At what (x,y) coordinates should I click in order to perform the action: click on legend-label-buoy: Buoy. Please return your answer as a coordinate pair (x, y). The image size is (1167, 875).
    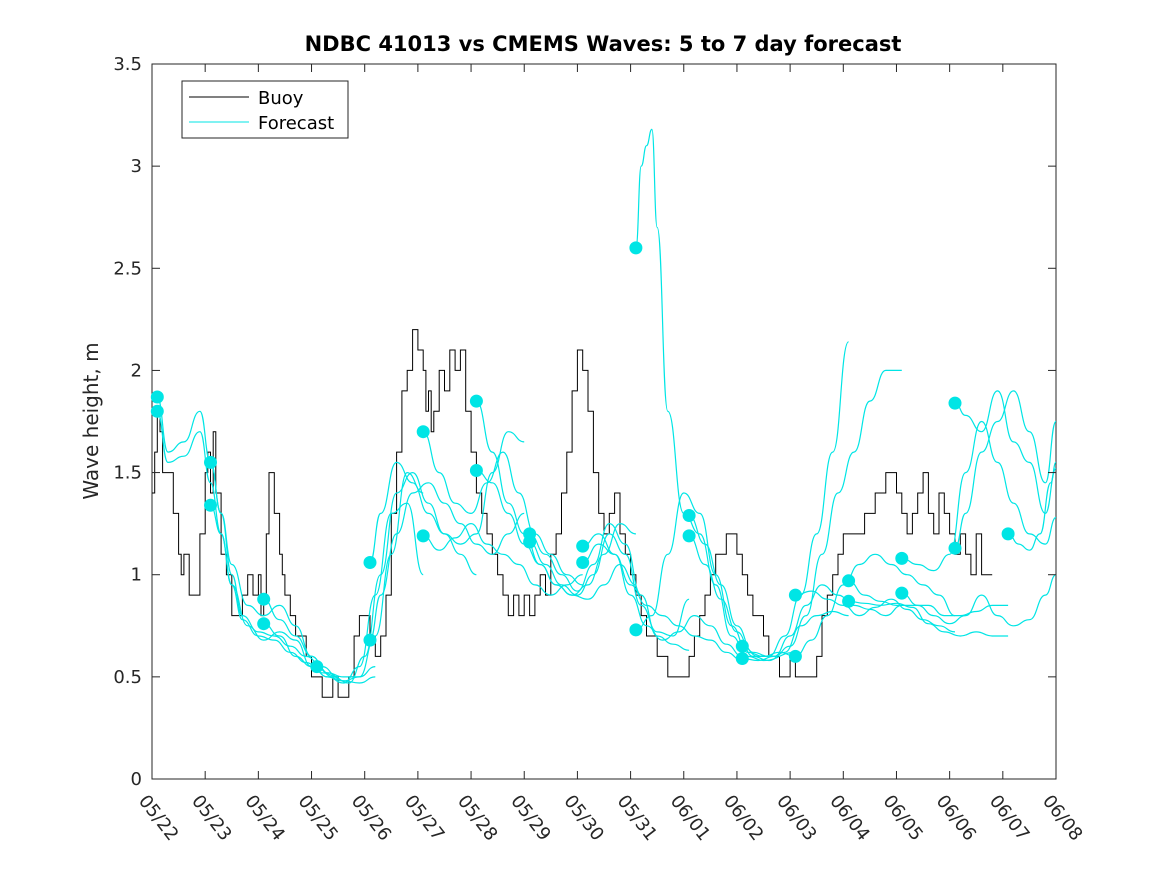
    Looking at the image, I should click on (281, 98).